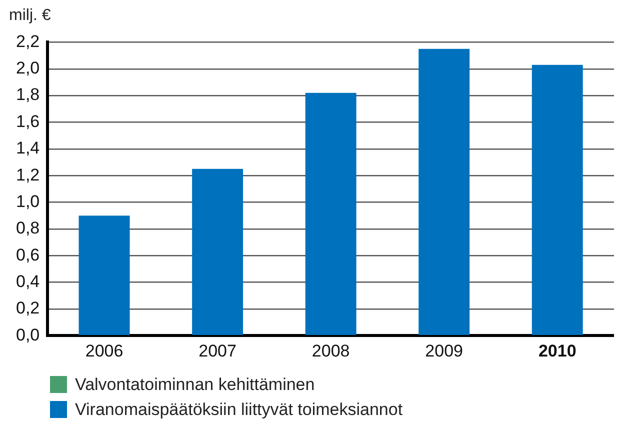  I want to click on y-tick-label: 0,0, so click(28, 334).